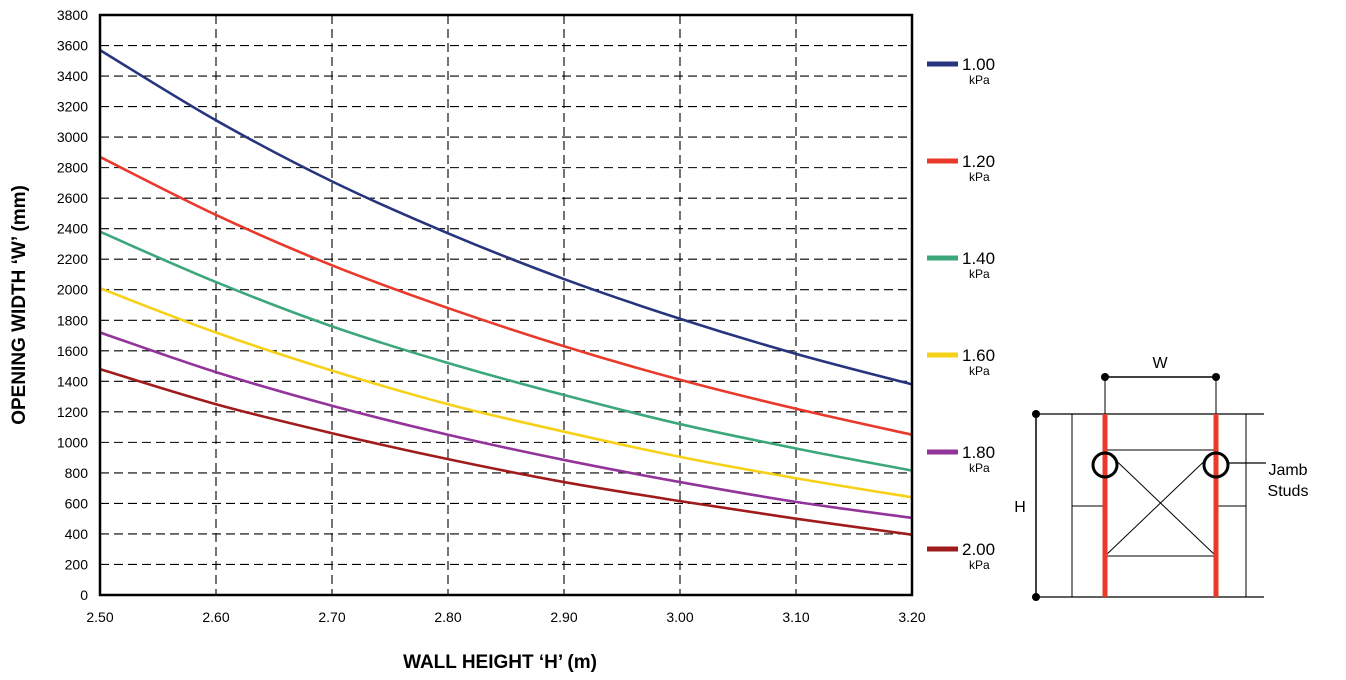 The width and height of the screenshot is (1346, 680). I want to click on diagram-cross-b, so click(1160, 503).